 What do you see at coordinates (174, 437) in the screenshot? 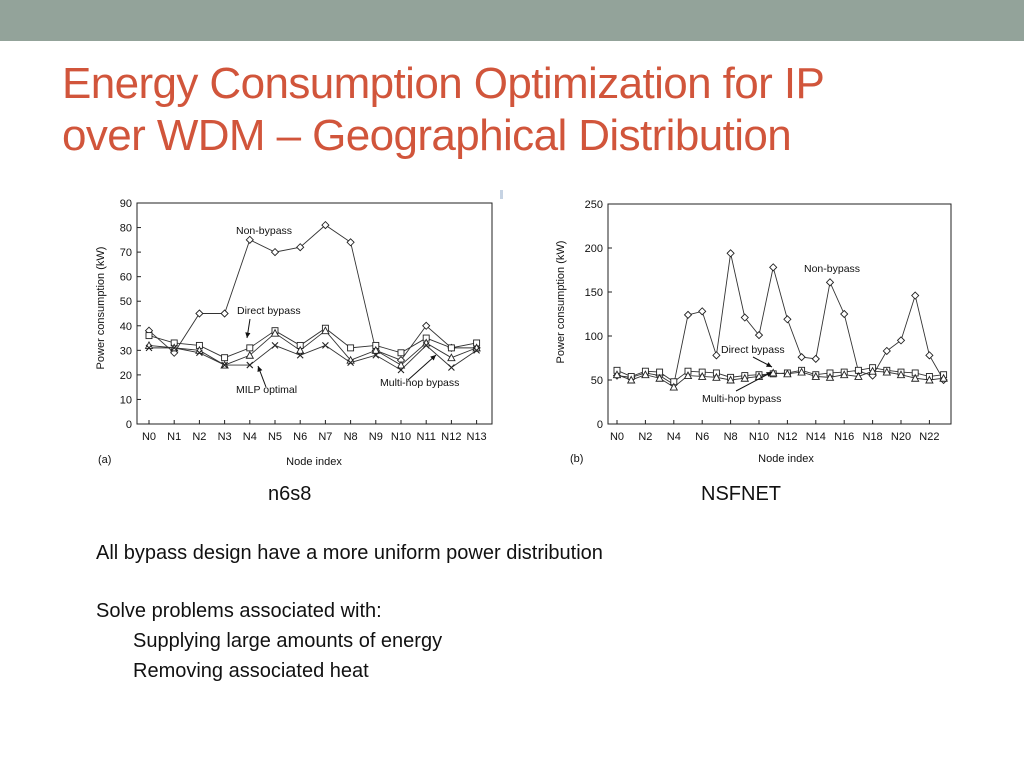
I see `x-tick-label: N1` at bounding box center [174, 437].